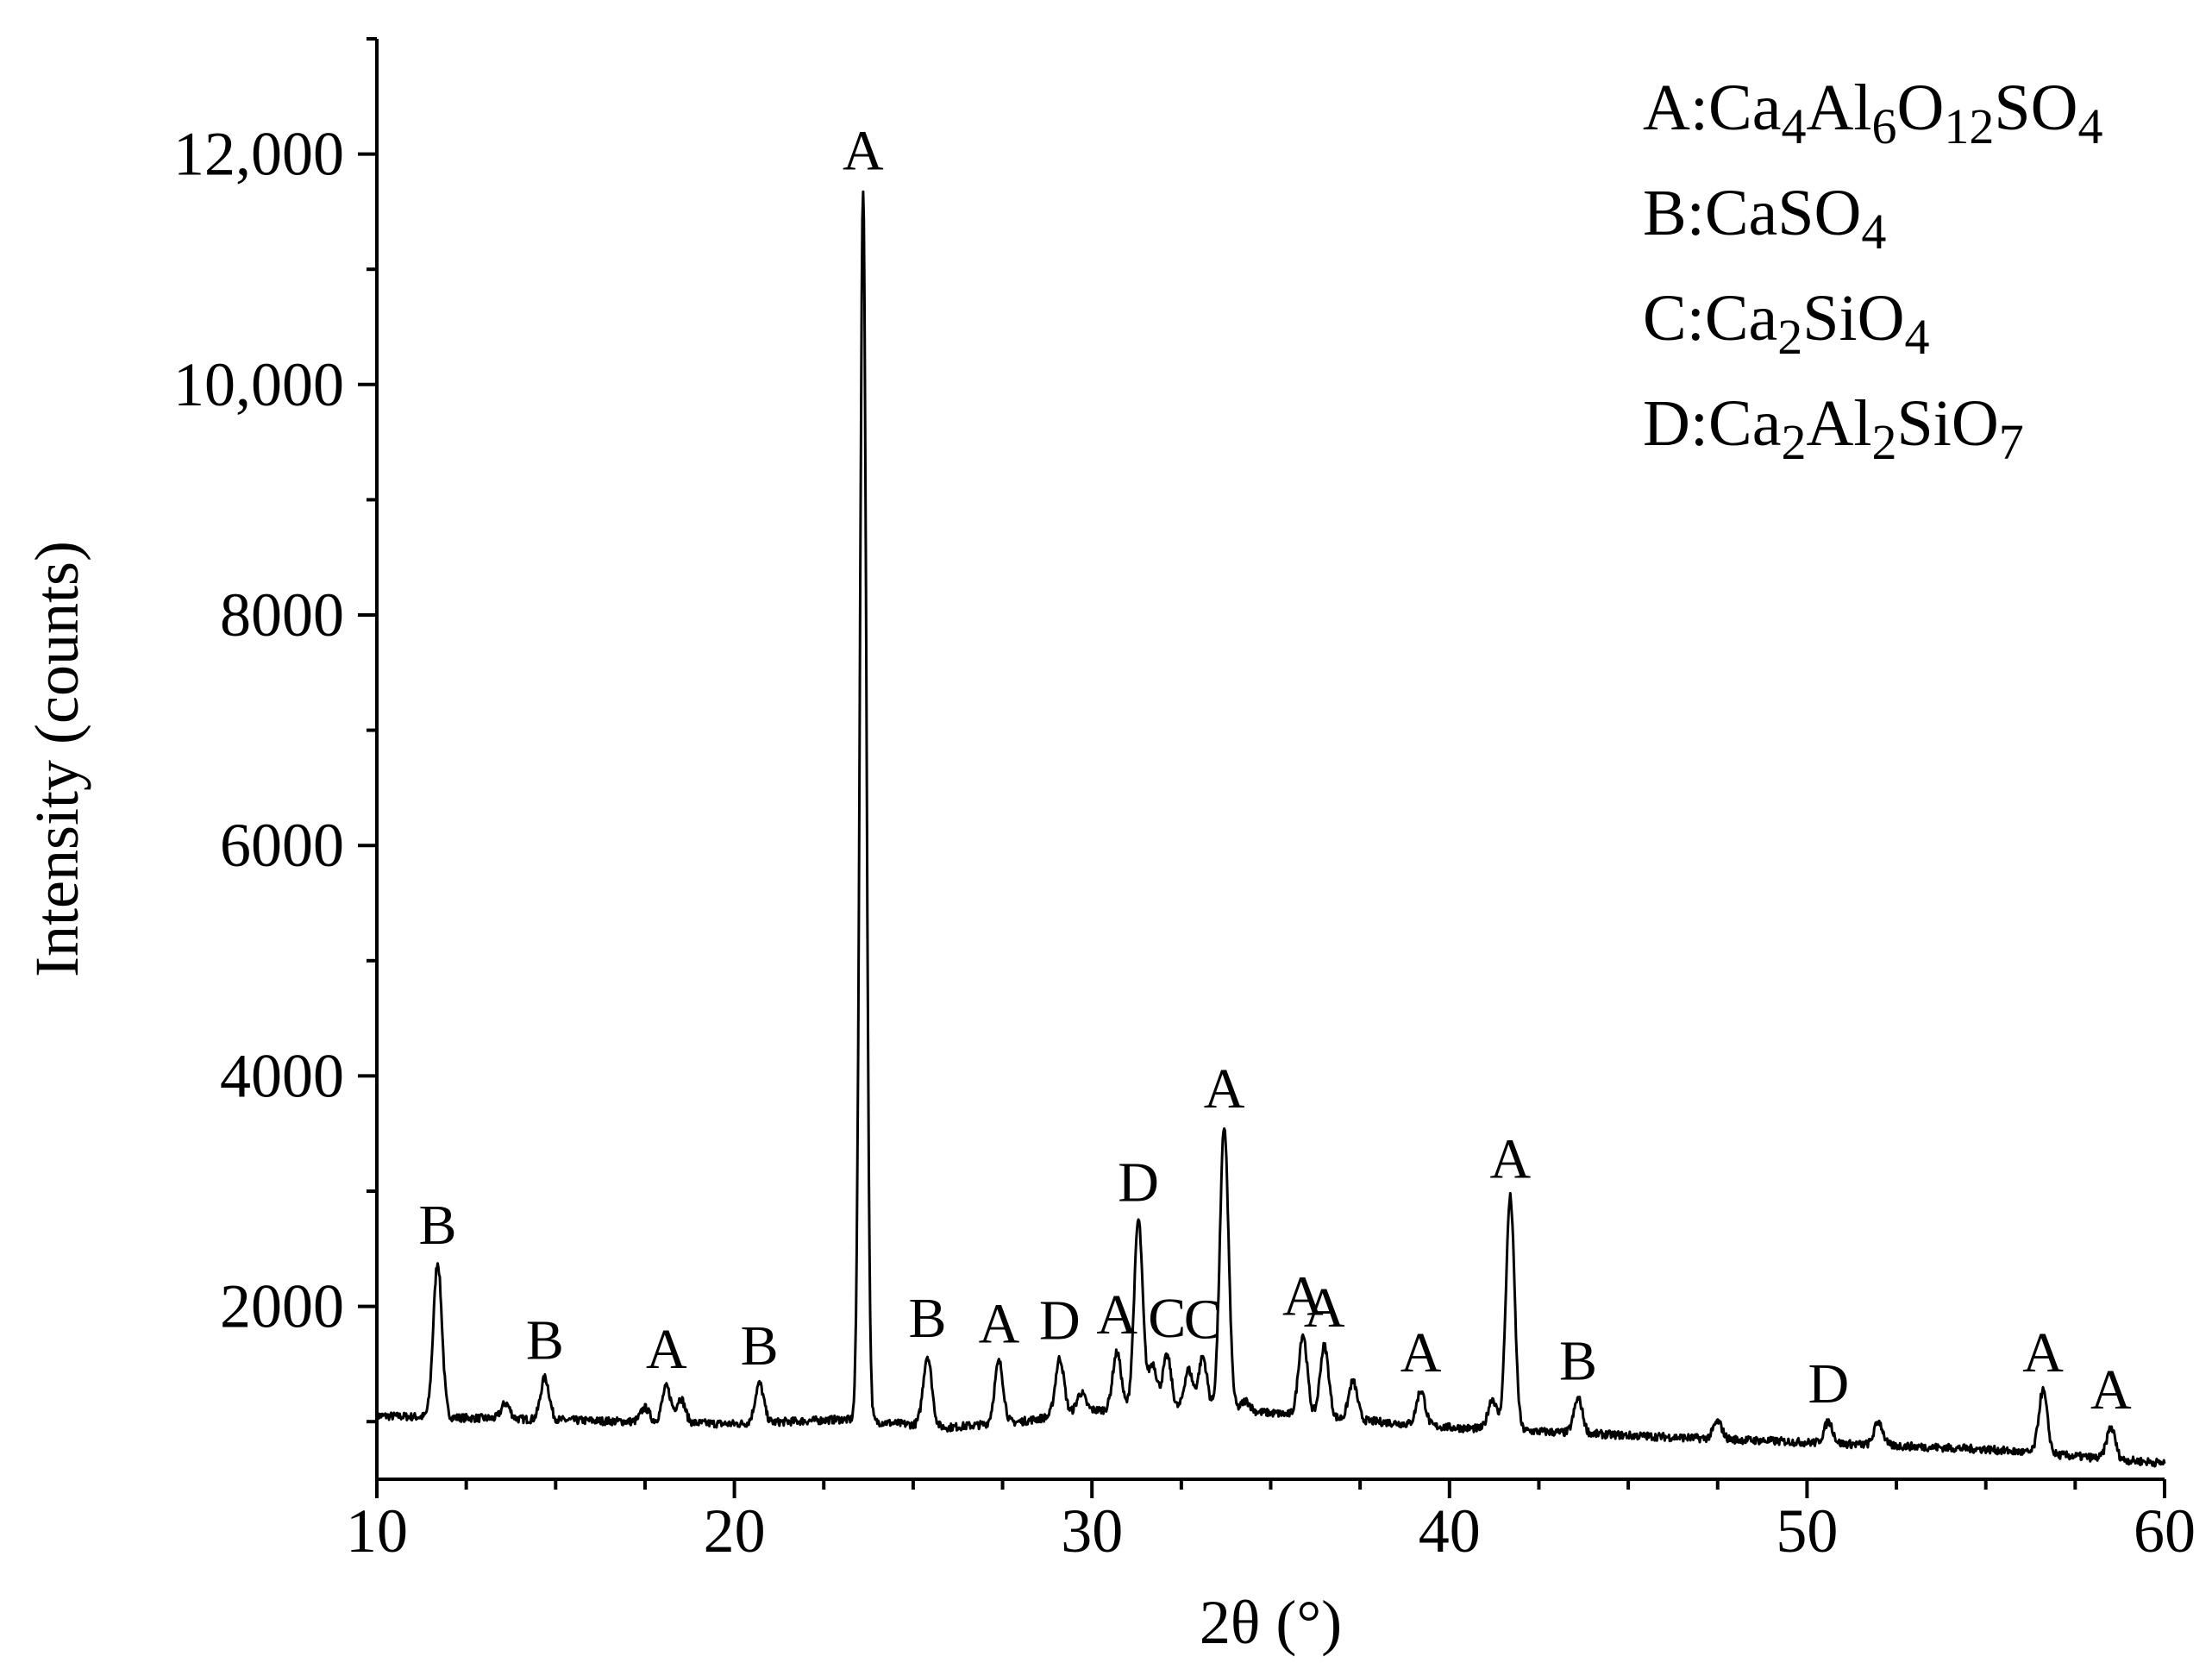  Describe the element at coordinates (2165, 1530) in the screenshot. I see `x-tick-label: 60` at that location.